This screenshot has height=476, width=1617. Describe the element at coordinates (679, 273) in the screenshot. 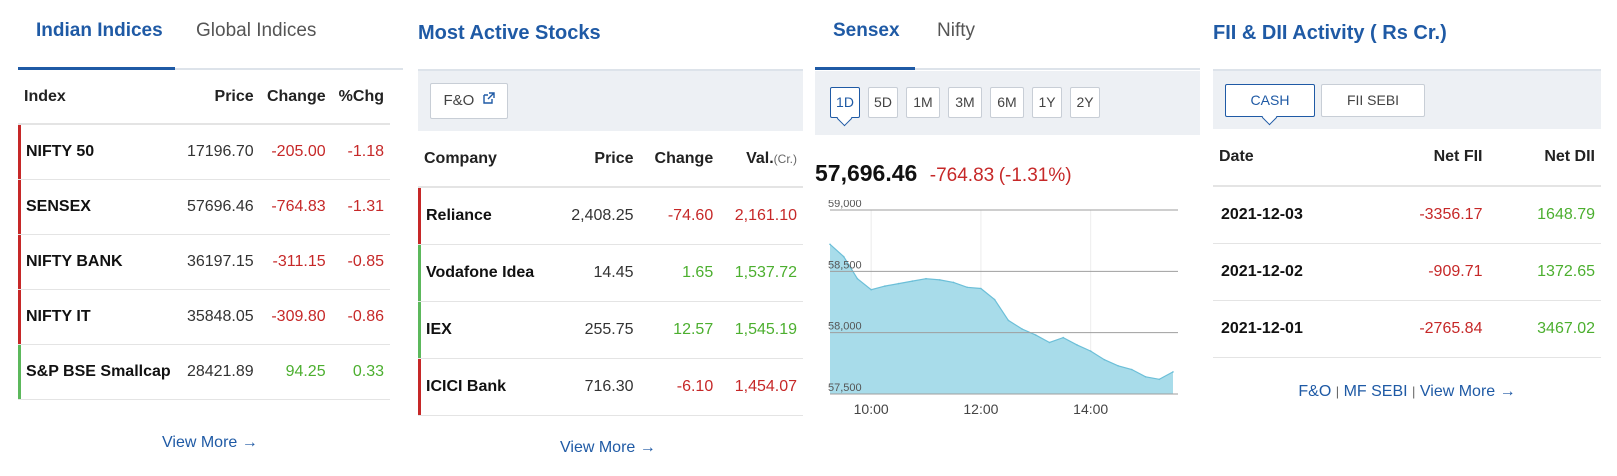

I see `stock-change: 1.65` at that location.